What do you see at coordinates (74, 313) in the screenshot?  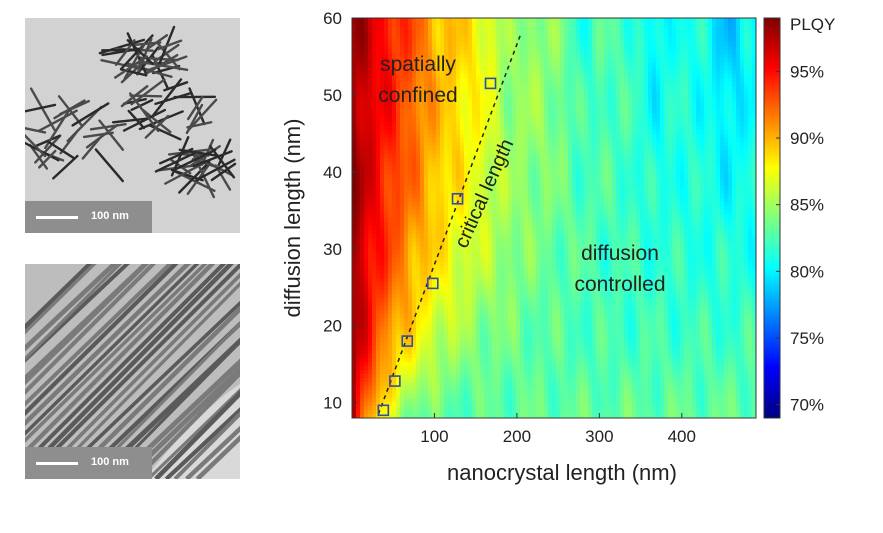 I see `nanowire` at bounding box center [74, 313].